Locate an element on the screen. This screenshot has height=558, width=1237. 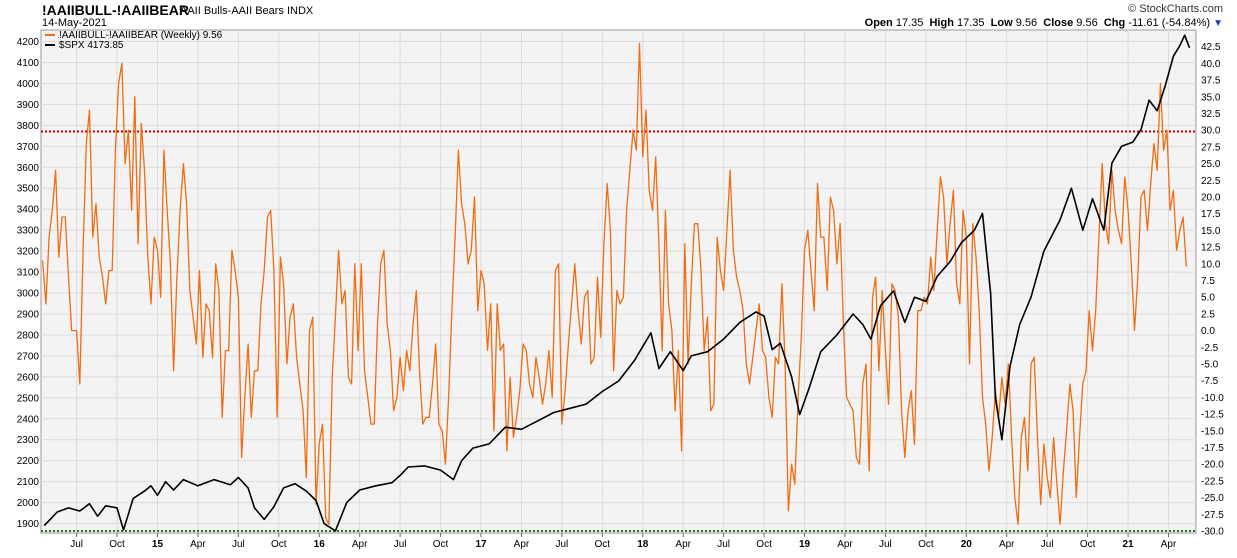
x-tick-label: 21 is located at coordinates (1128, 544).